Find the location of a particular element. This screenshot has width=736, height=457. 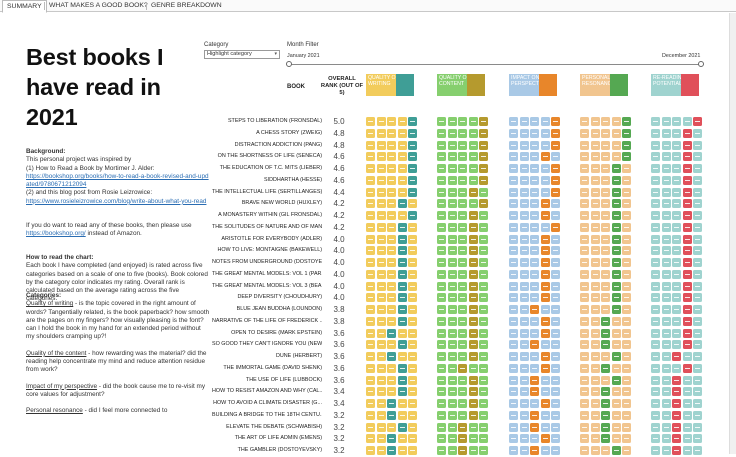

table-row: HOW TO RESIST AMAZON AND WHY (CAL... 3.4 is located at coordinates (472, 392).